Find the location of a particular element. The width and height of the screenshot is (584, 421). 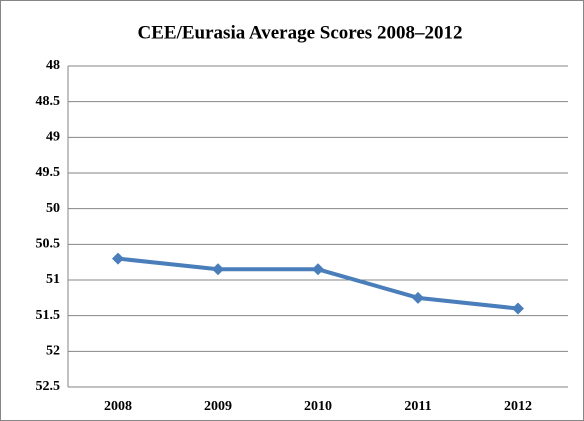

chart-title: CEE/Eurasia Average Scores 2008–2012 is located at coordinates (300, 32).